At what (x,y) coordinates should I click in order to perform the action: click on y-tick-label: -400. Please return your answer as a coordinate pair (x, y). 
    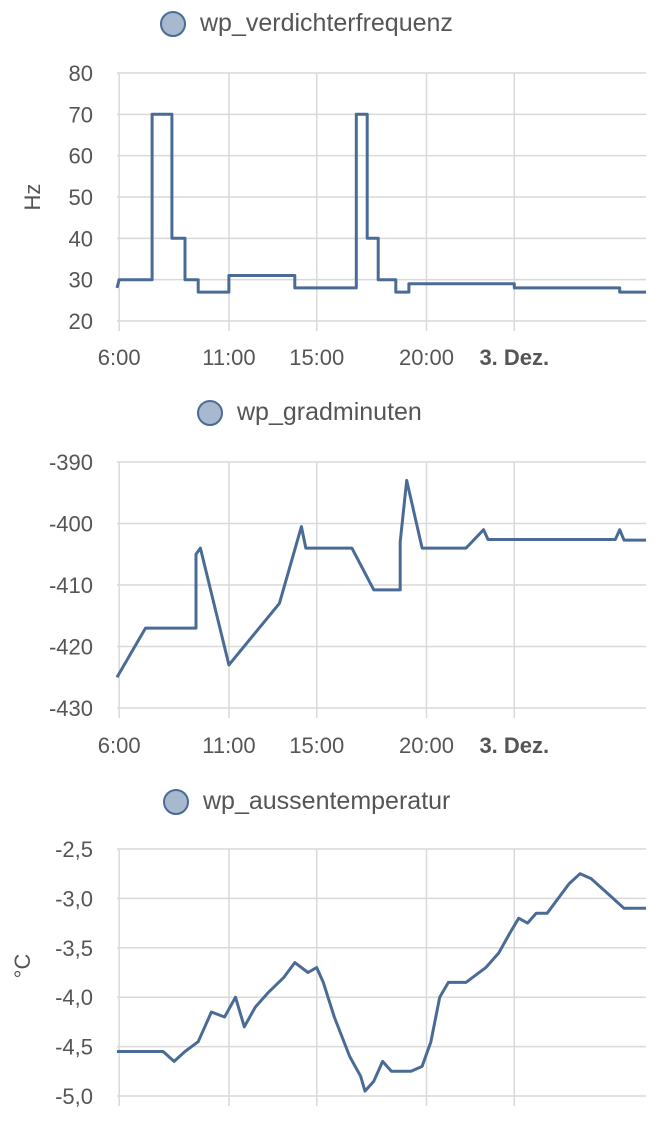
    Looking at the image, I should click on (71, 524).